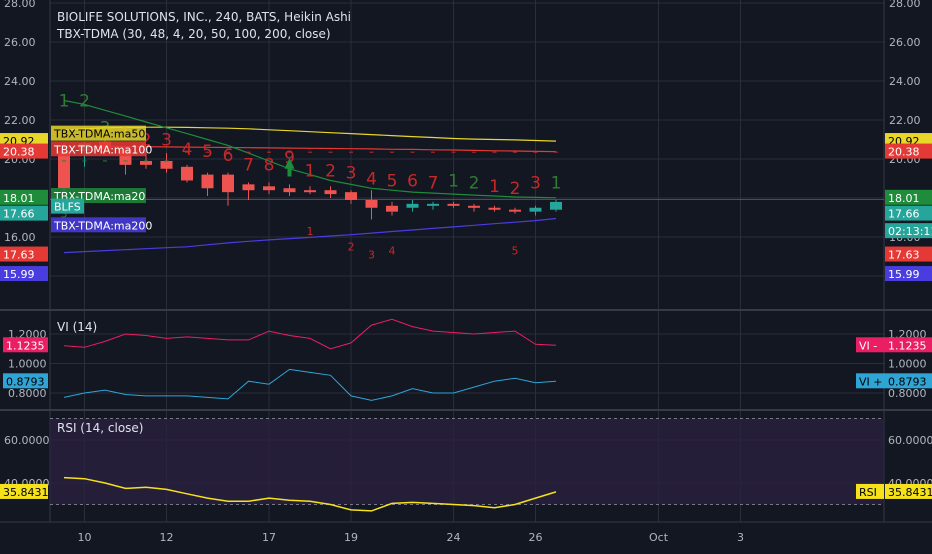 This screenshot has height=554, width=932. I want to click on right-price-tick: 24.00, so click(905, 81).